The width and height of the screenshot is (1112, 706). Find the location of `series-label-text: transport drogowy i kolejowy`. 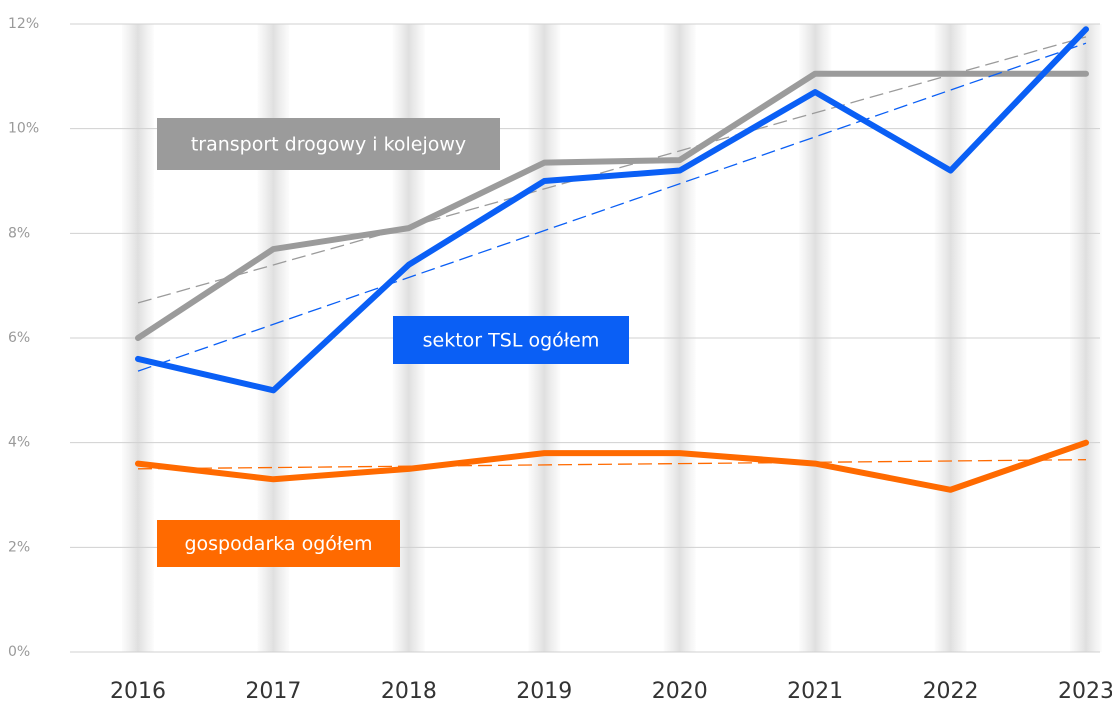

series-label-text: transport drogowy i kolejowy is located at coordinates (328, 145).